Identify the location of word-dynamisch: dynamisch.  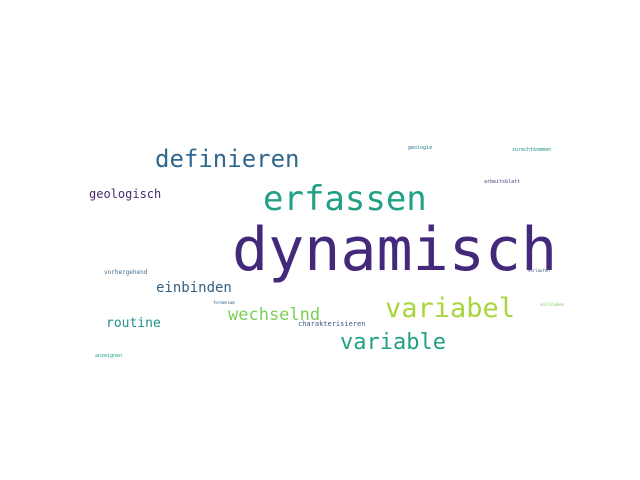
(395, 250).